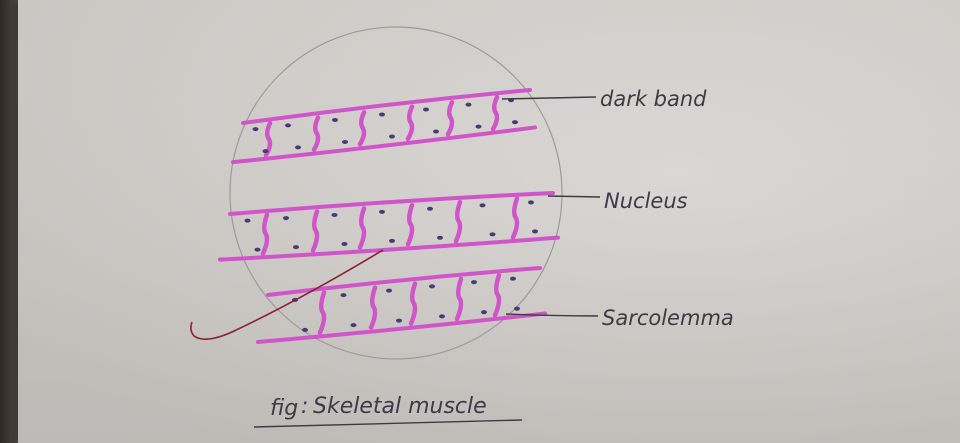 This screenshot has height=443, width=960. I want to click on fiber-middle, so click(389, 226).